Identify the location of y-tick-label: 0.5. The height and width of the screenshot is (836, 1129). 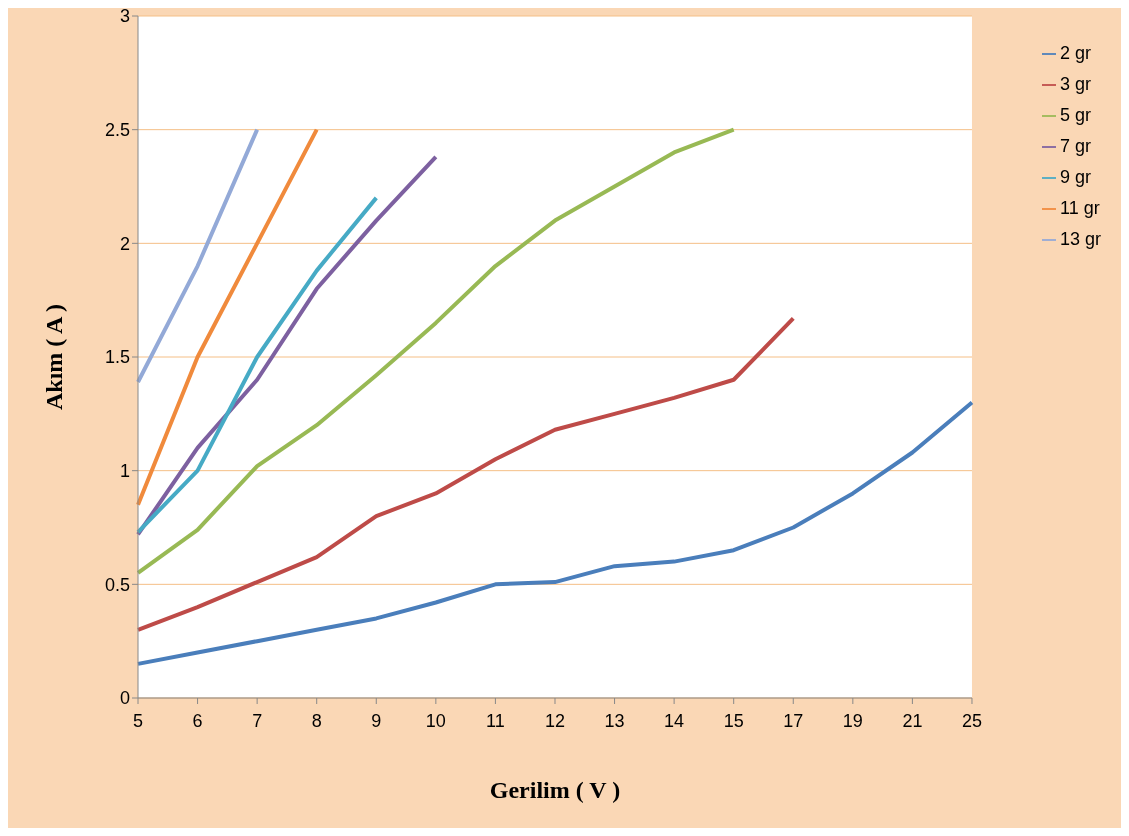
(117, 584).